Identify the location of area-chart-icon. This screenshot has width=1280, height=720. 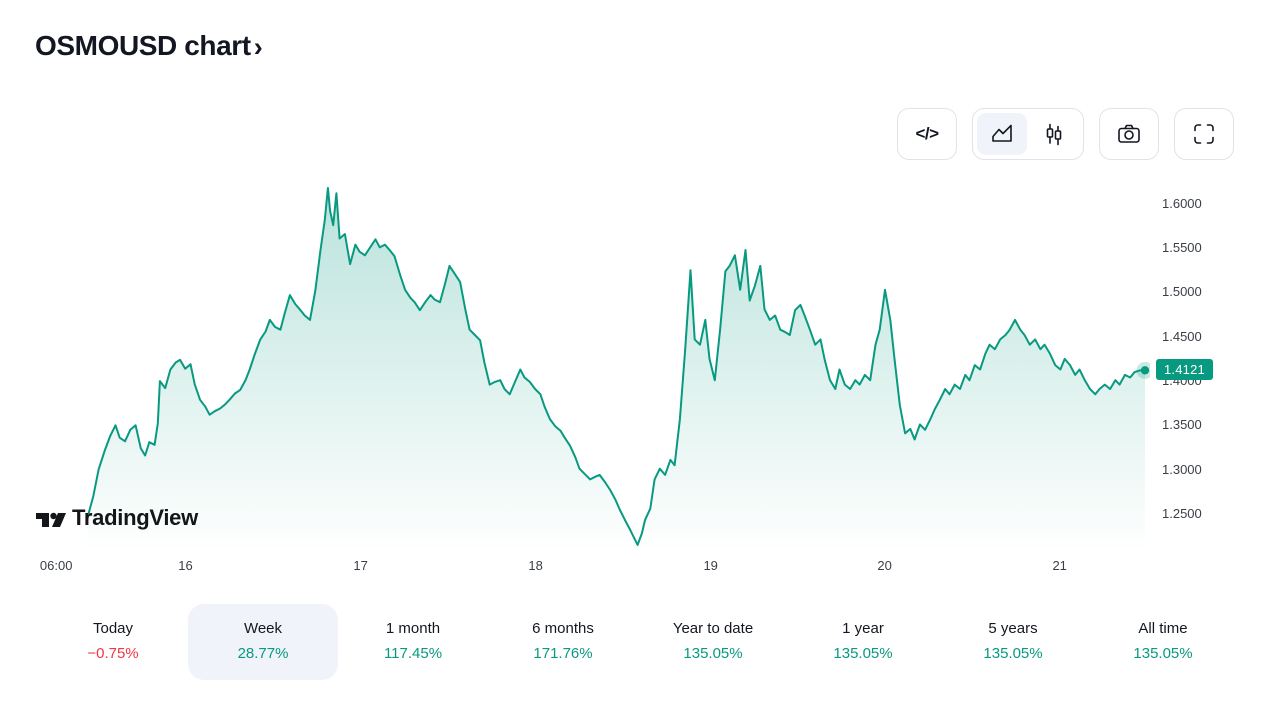
(1002, 133).